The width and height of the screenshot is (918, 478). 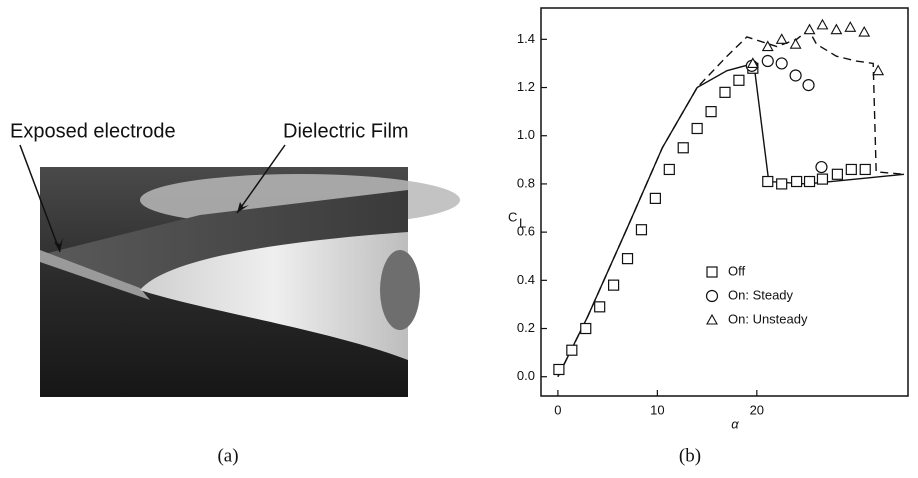 What do you see at coordinates (526, 38) in the screenshot?
I see `y-tick-label: 1.4` at bounding box center [526, 38].